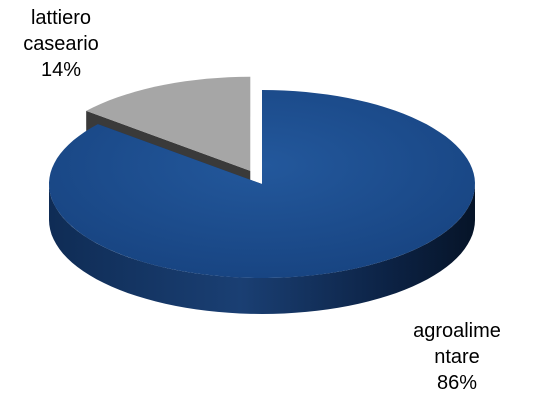 Image resolution: width=536 pixels, height=405 pixels. I want to click on slice-label-line-1: lattiero, so click(61, 18).